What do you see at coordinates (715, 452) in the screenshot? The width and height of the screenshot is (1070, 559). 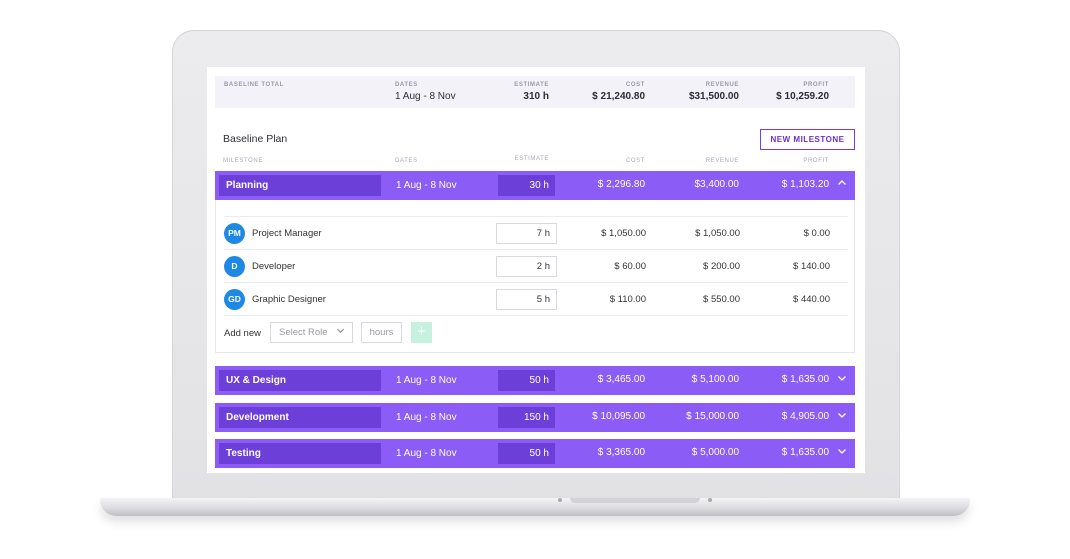 I see `milestone-revenue: $ 5,000.00` at bounding box center [715, 452].